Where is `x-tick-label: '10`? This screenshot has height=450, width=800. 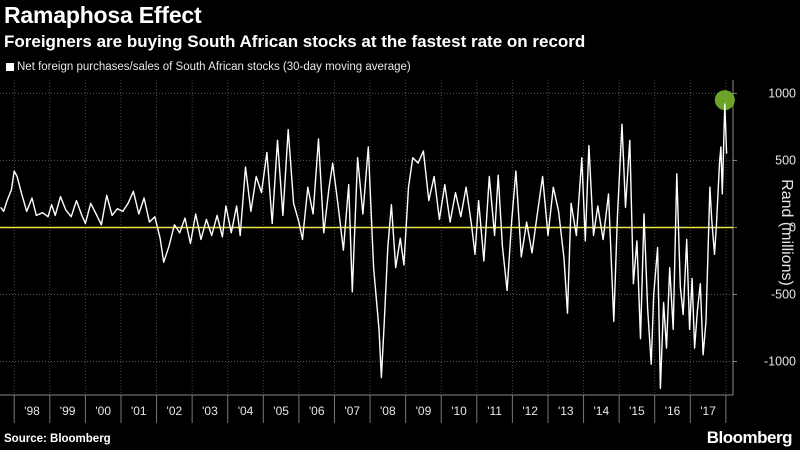 x-tick-label: '10 is located at coordinates (459, 411).